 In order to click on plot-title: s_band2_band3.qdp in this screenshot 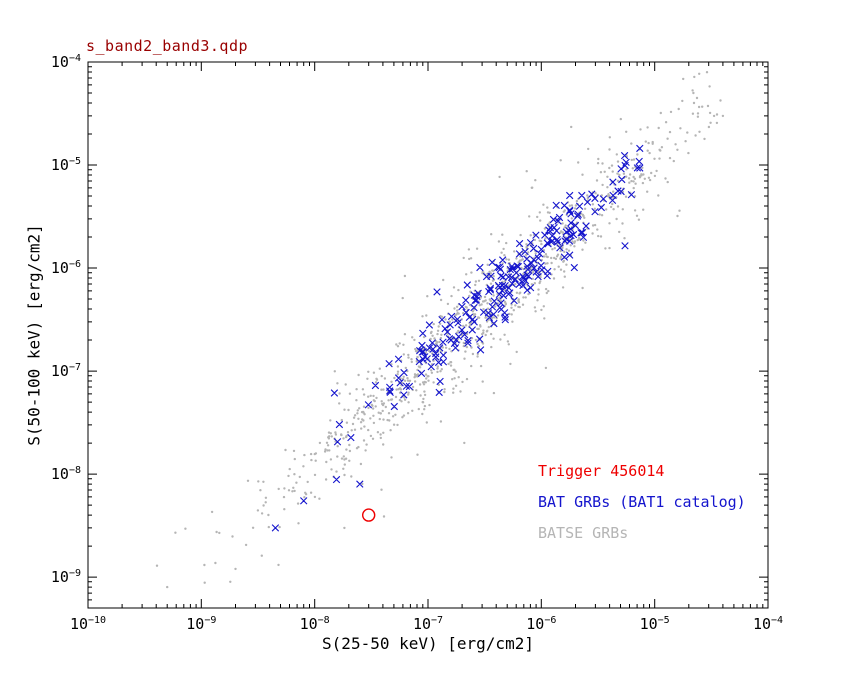, I will do `click(167, 46)`.